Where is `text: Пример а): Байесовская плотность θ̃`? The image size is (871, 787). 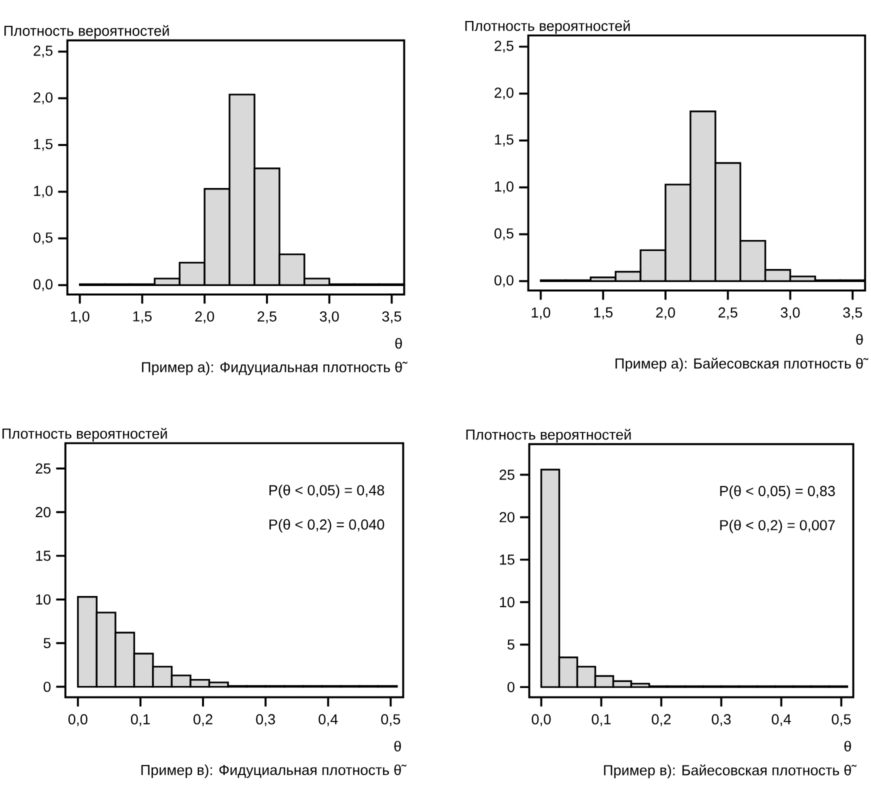 text: Пример а): Байесовская плотность θ̃ is located at coordinates (742, 365).